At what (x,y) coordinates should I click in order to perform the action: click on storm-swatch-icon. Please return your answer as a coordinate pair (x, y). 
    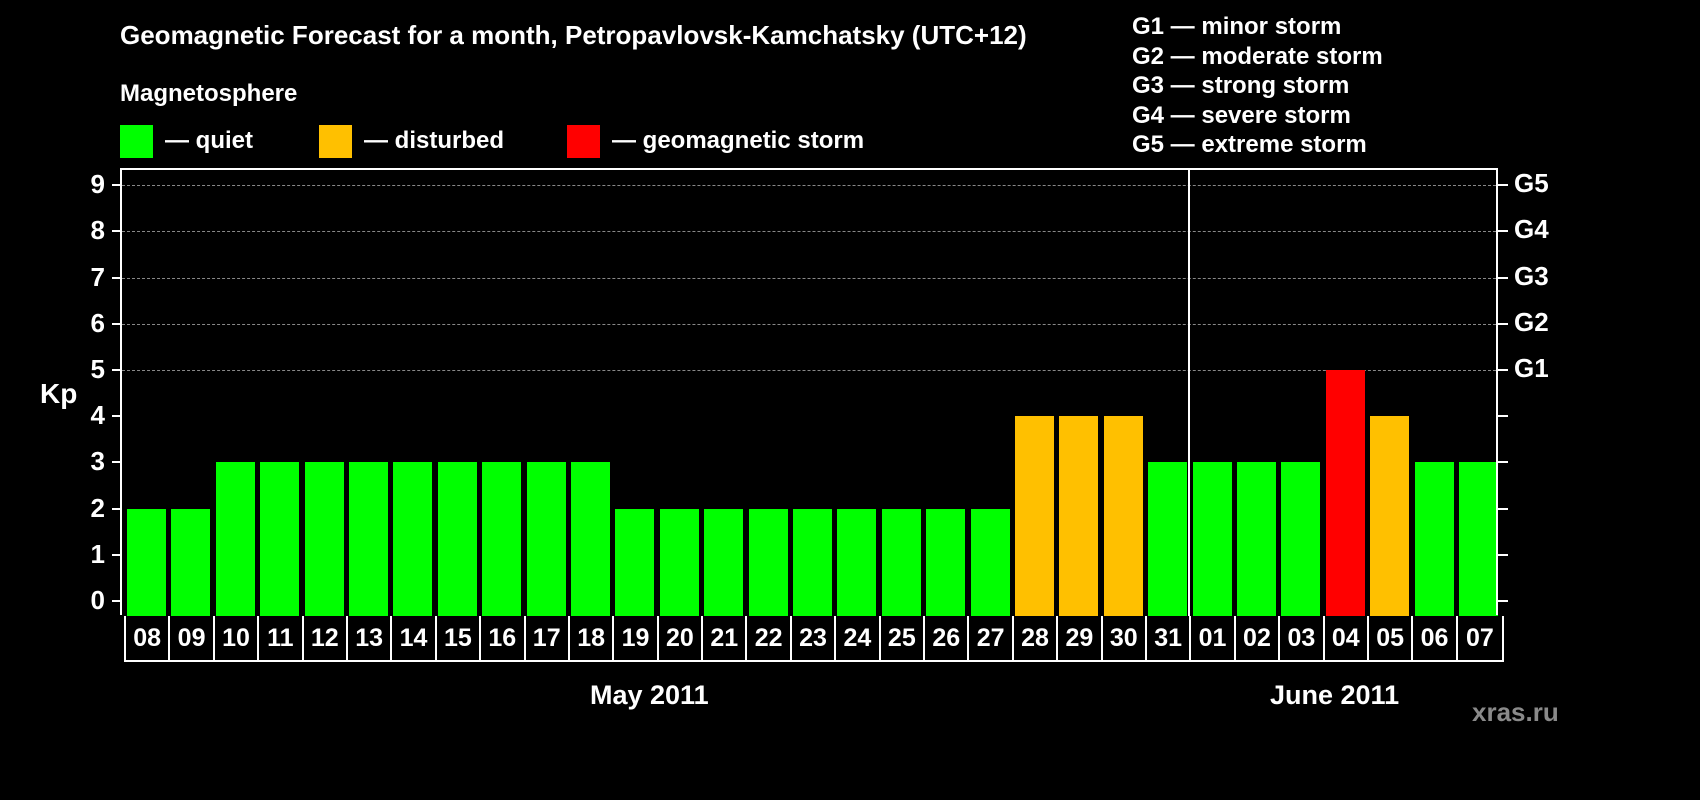
    Looking at the image, I should click on (583, 141).